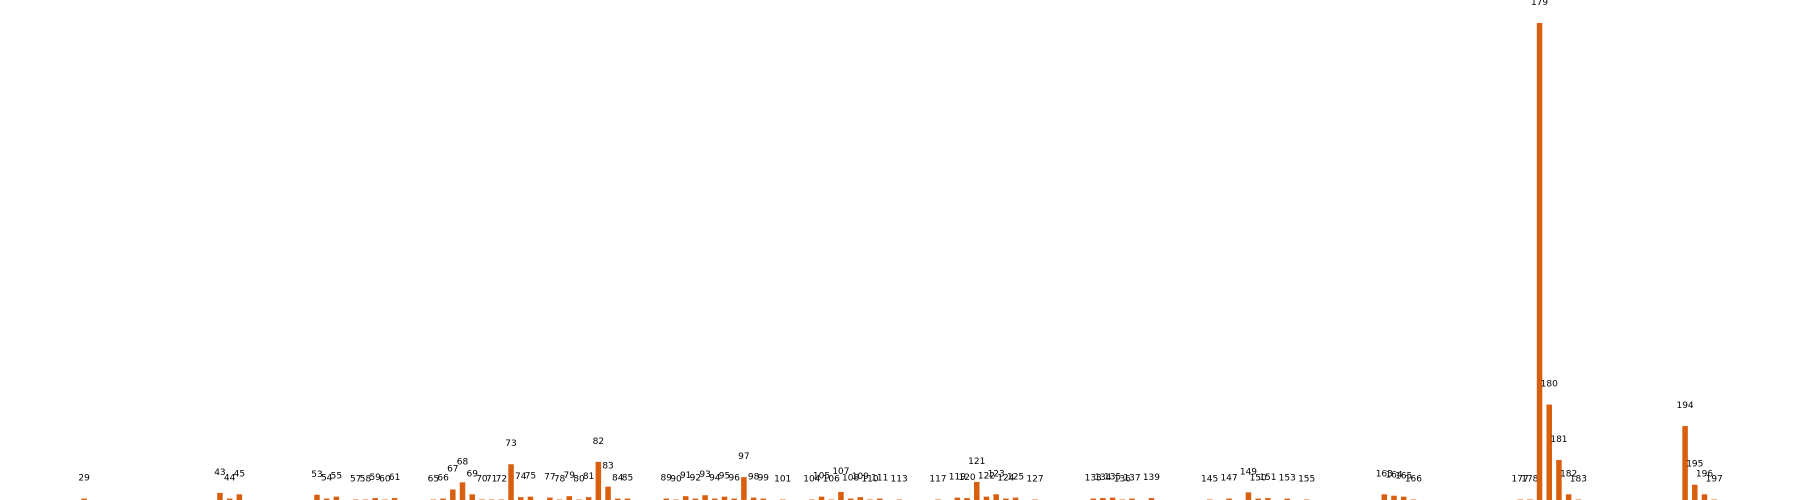  What do you see at coordinates (482, 479) in the screenshot?
I see `bar-label-70: 70` at bounding box center [482, 479].